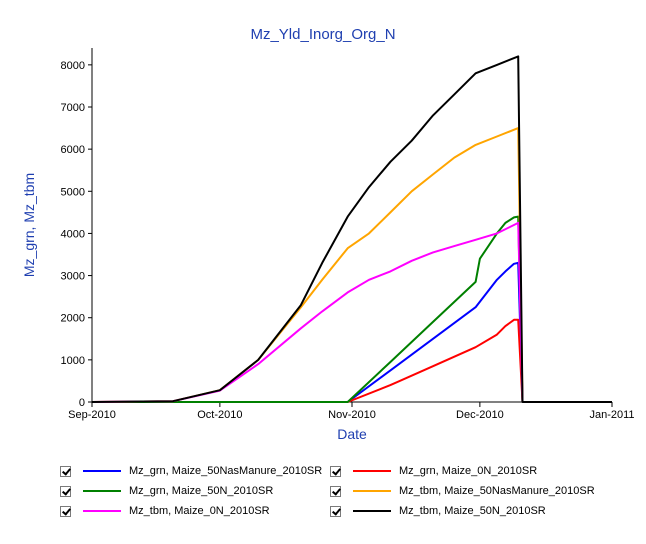 This screenshot has width=646, height=544. I want to click on legend-item-1: Mz_grn, Maize_0N_2010SR, so click(433, 471).